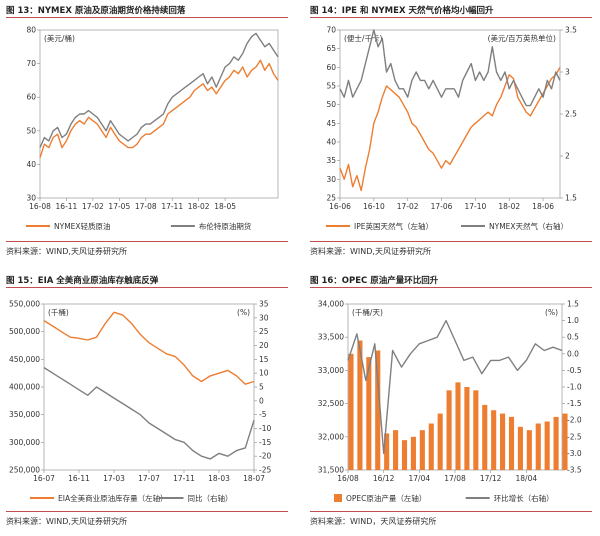  Describe the element at coordinates (146, 206) in the screenshot. I see `x-tick-label: 17-08` at that location.